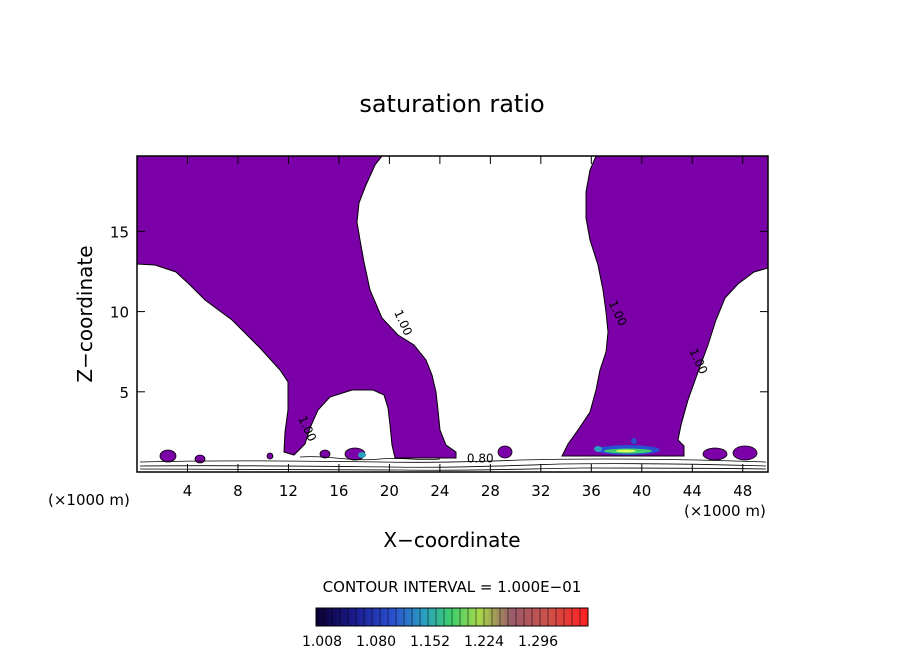  I want to click on colorbar-label: 1.152, so click(430, 642).